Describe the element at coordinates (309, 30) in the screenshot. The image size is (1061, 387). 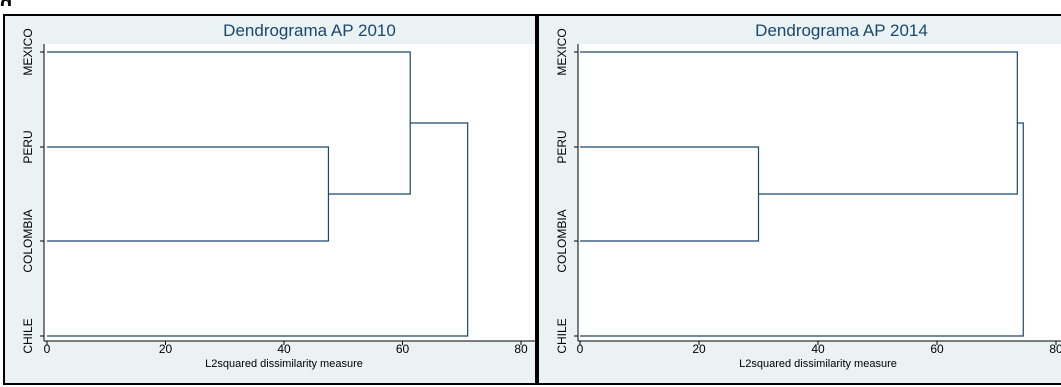
I see `chart-title: Dendrograma AP 2010` at that location.